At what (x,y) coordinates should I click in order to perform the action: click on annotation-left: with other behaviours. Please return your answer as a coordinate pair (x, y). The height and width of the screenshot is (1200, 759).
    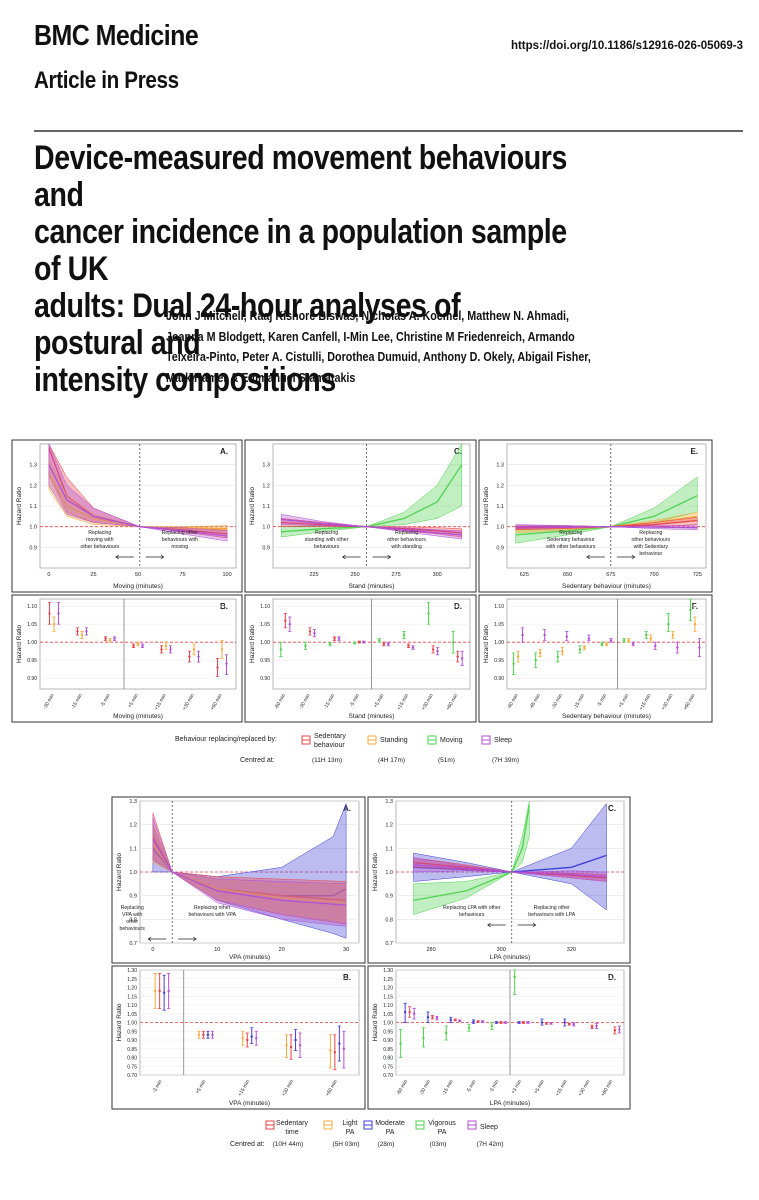
    Looking at the image, I should click on (571, 547).